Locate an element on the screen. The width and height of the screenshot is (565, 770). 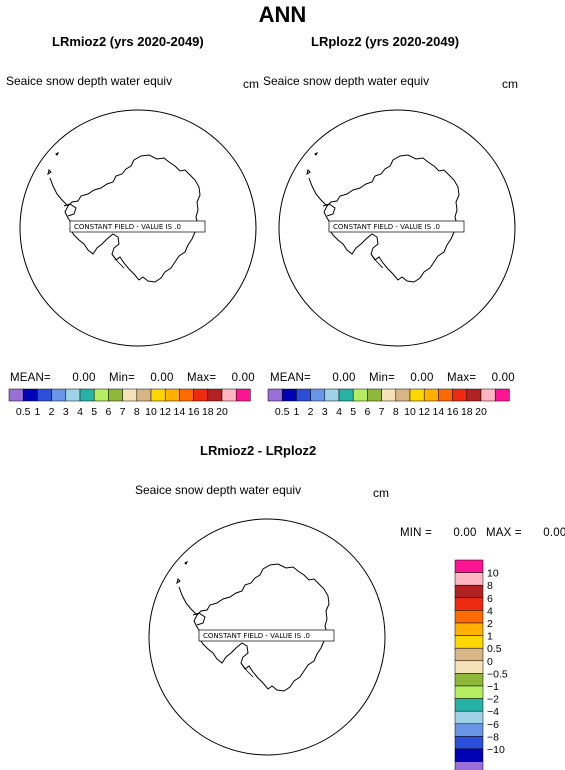
panel1-map-boundary is located at coordinates (138, 228).